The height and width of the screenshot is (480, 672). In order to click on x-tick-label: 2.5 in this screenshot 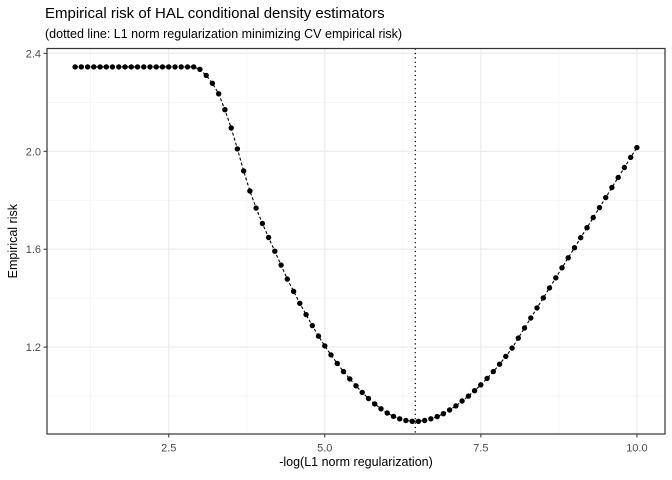, I will do `click(168, 449)`.